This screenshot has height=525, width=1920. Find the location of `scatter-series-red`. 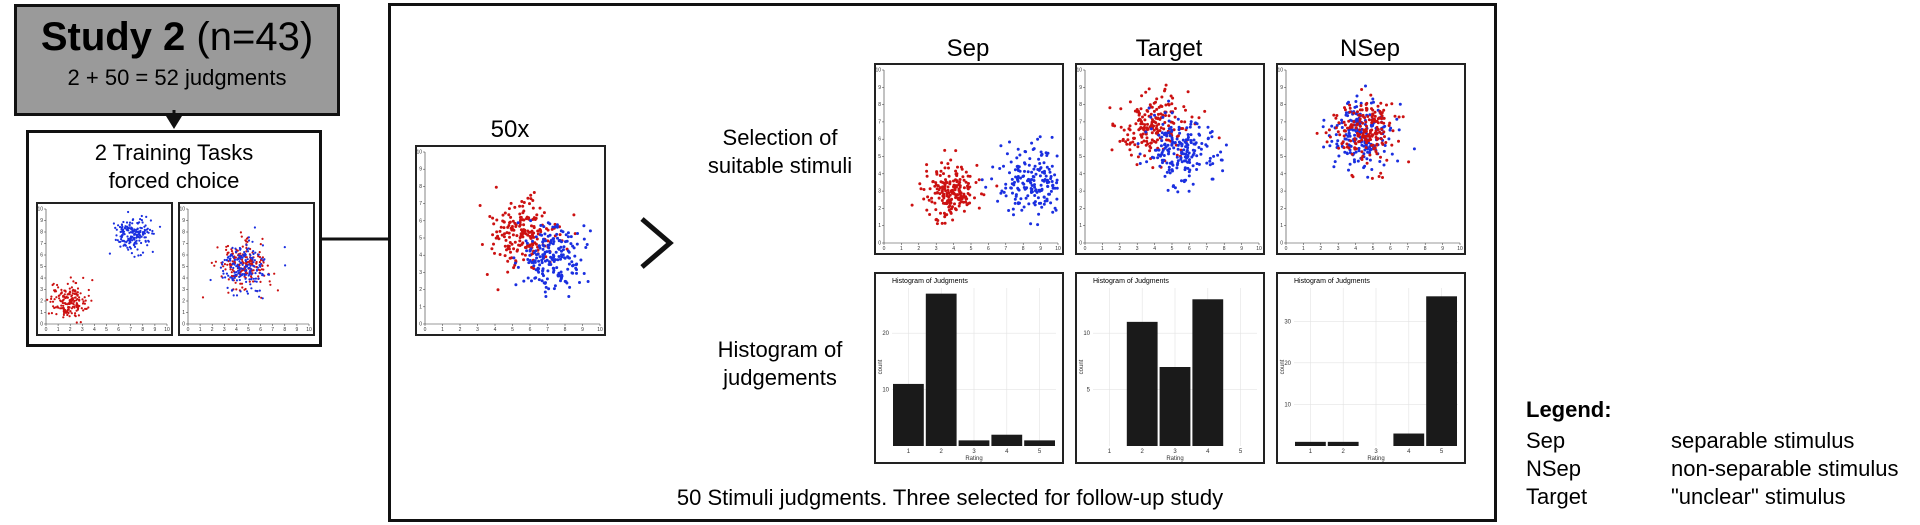

scatter-series-red is located at coordinates (1363, 134).